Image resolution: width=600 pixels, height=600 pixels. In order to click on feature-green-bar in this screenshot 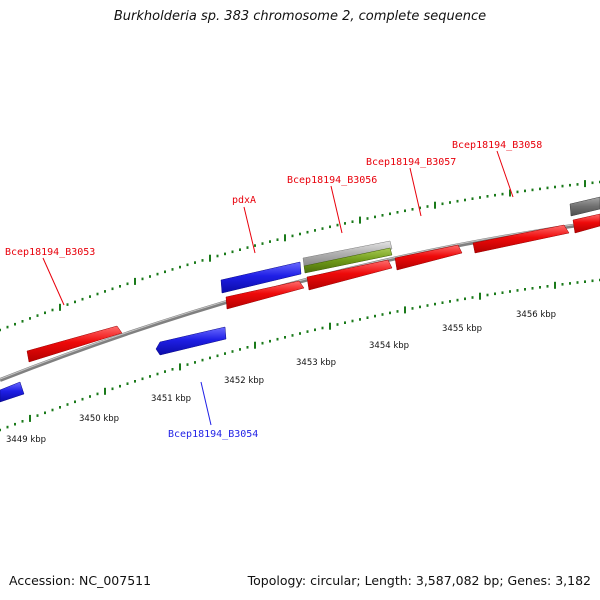, I will do `click(348, 260)`.